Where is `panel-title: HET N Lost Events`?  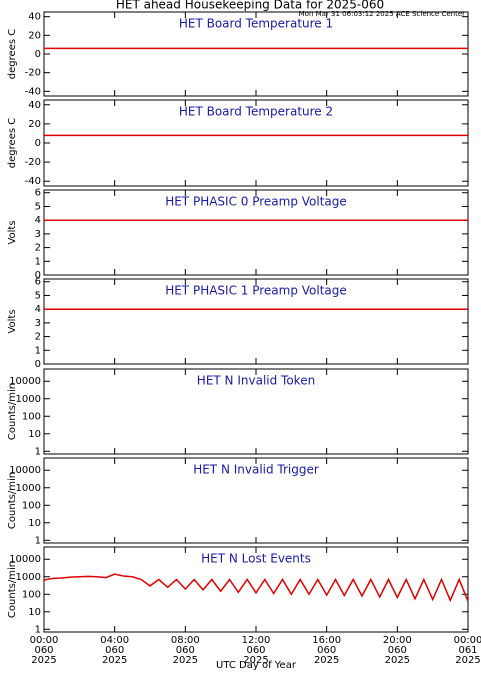
panel-title: HET N Lost Events is located at coordinates (256, 559).